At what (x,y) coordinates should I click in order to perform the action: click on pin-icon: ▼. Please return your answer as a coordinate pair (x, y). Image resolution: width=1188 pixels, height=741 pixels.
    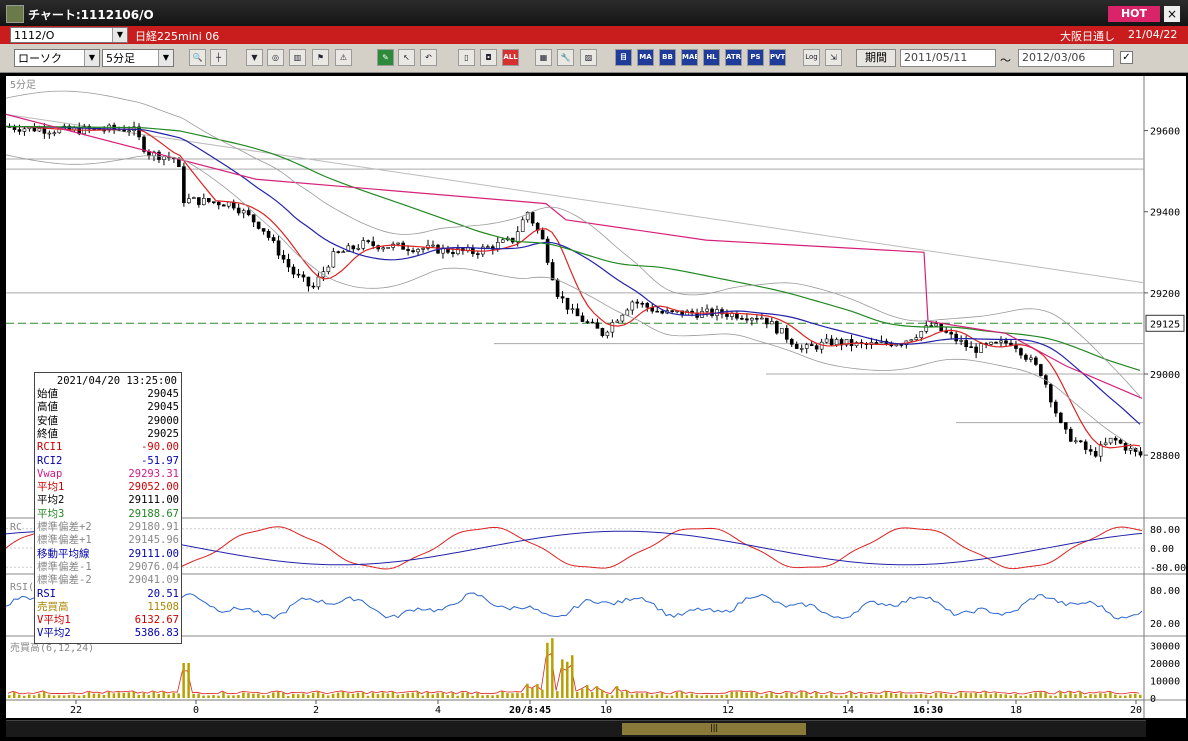
    Looking at the image, I should click on (254, 57).